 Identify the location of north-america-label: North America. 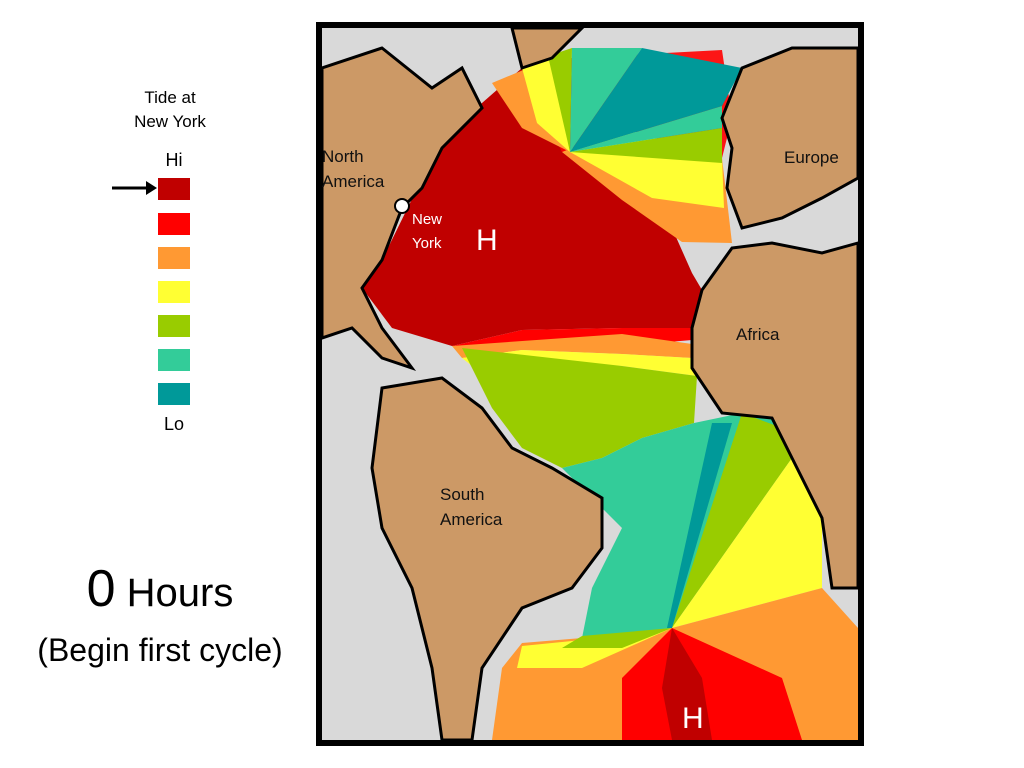
(353, 169).